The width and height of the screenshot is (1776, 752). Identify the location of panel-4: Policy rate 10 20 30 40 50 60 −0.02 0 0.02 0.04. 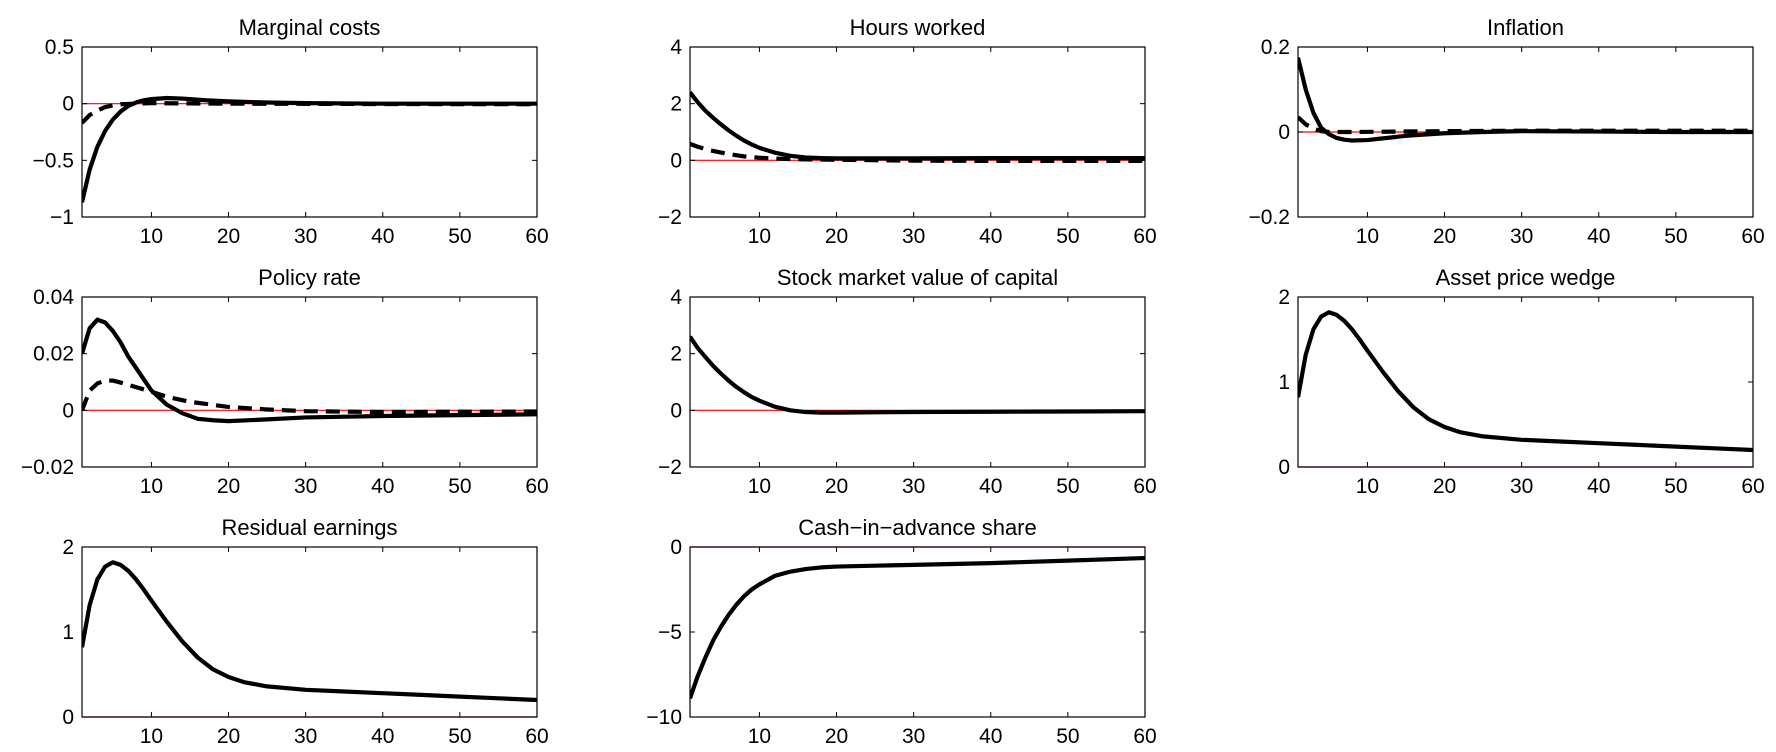
(285, 381).